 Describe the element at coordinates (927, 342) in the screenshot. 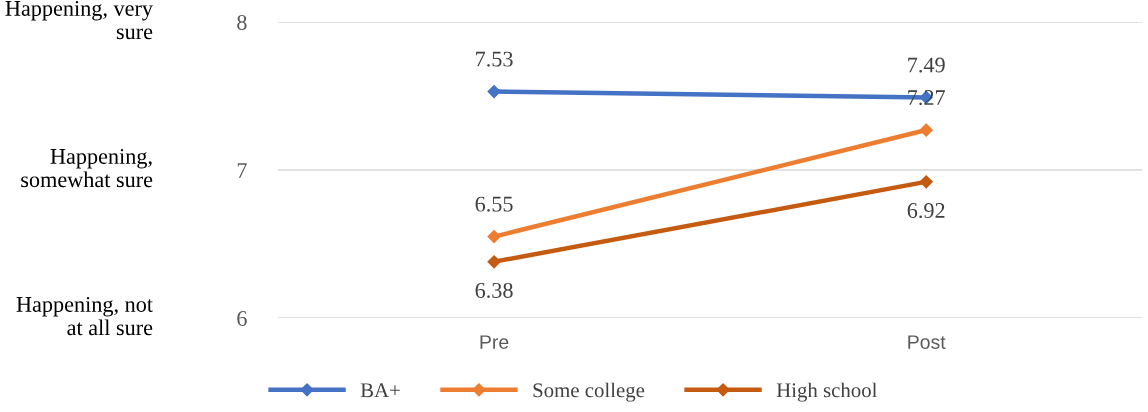

I see `x-tick-label: Post` at that location.